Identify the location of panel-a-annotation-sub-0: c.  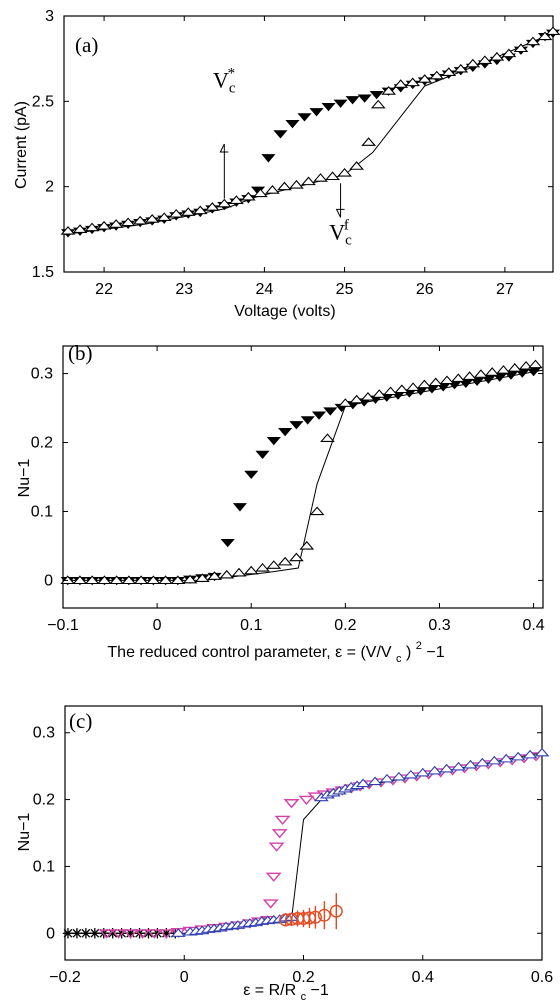
(232, 89).